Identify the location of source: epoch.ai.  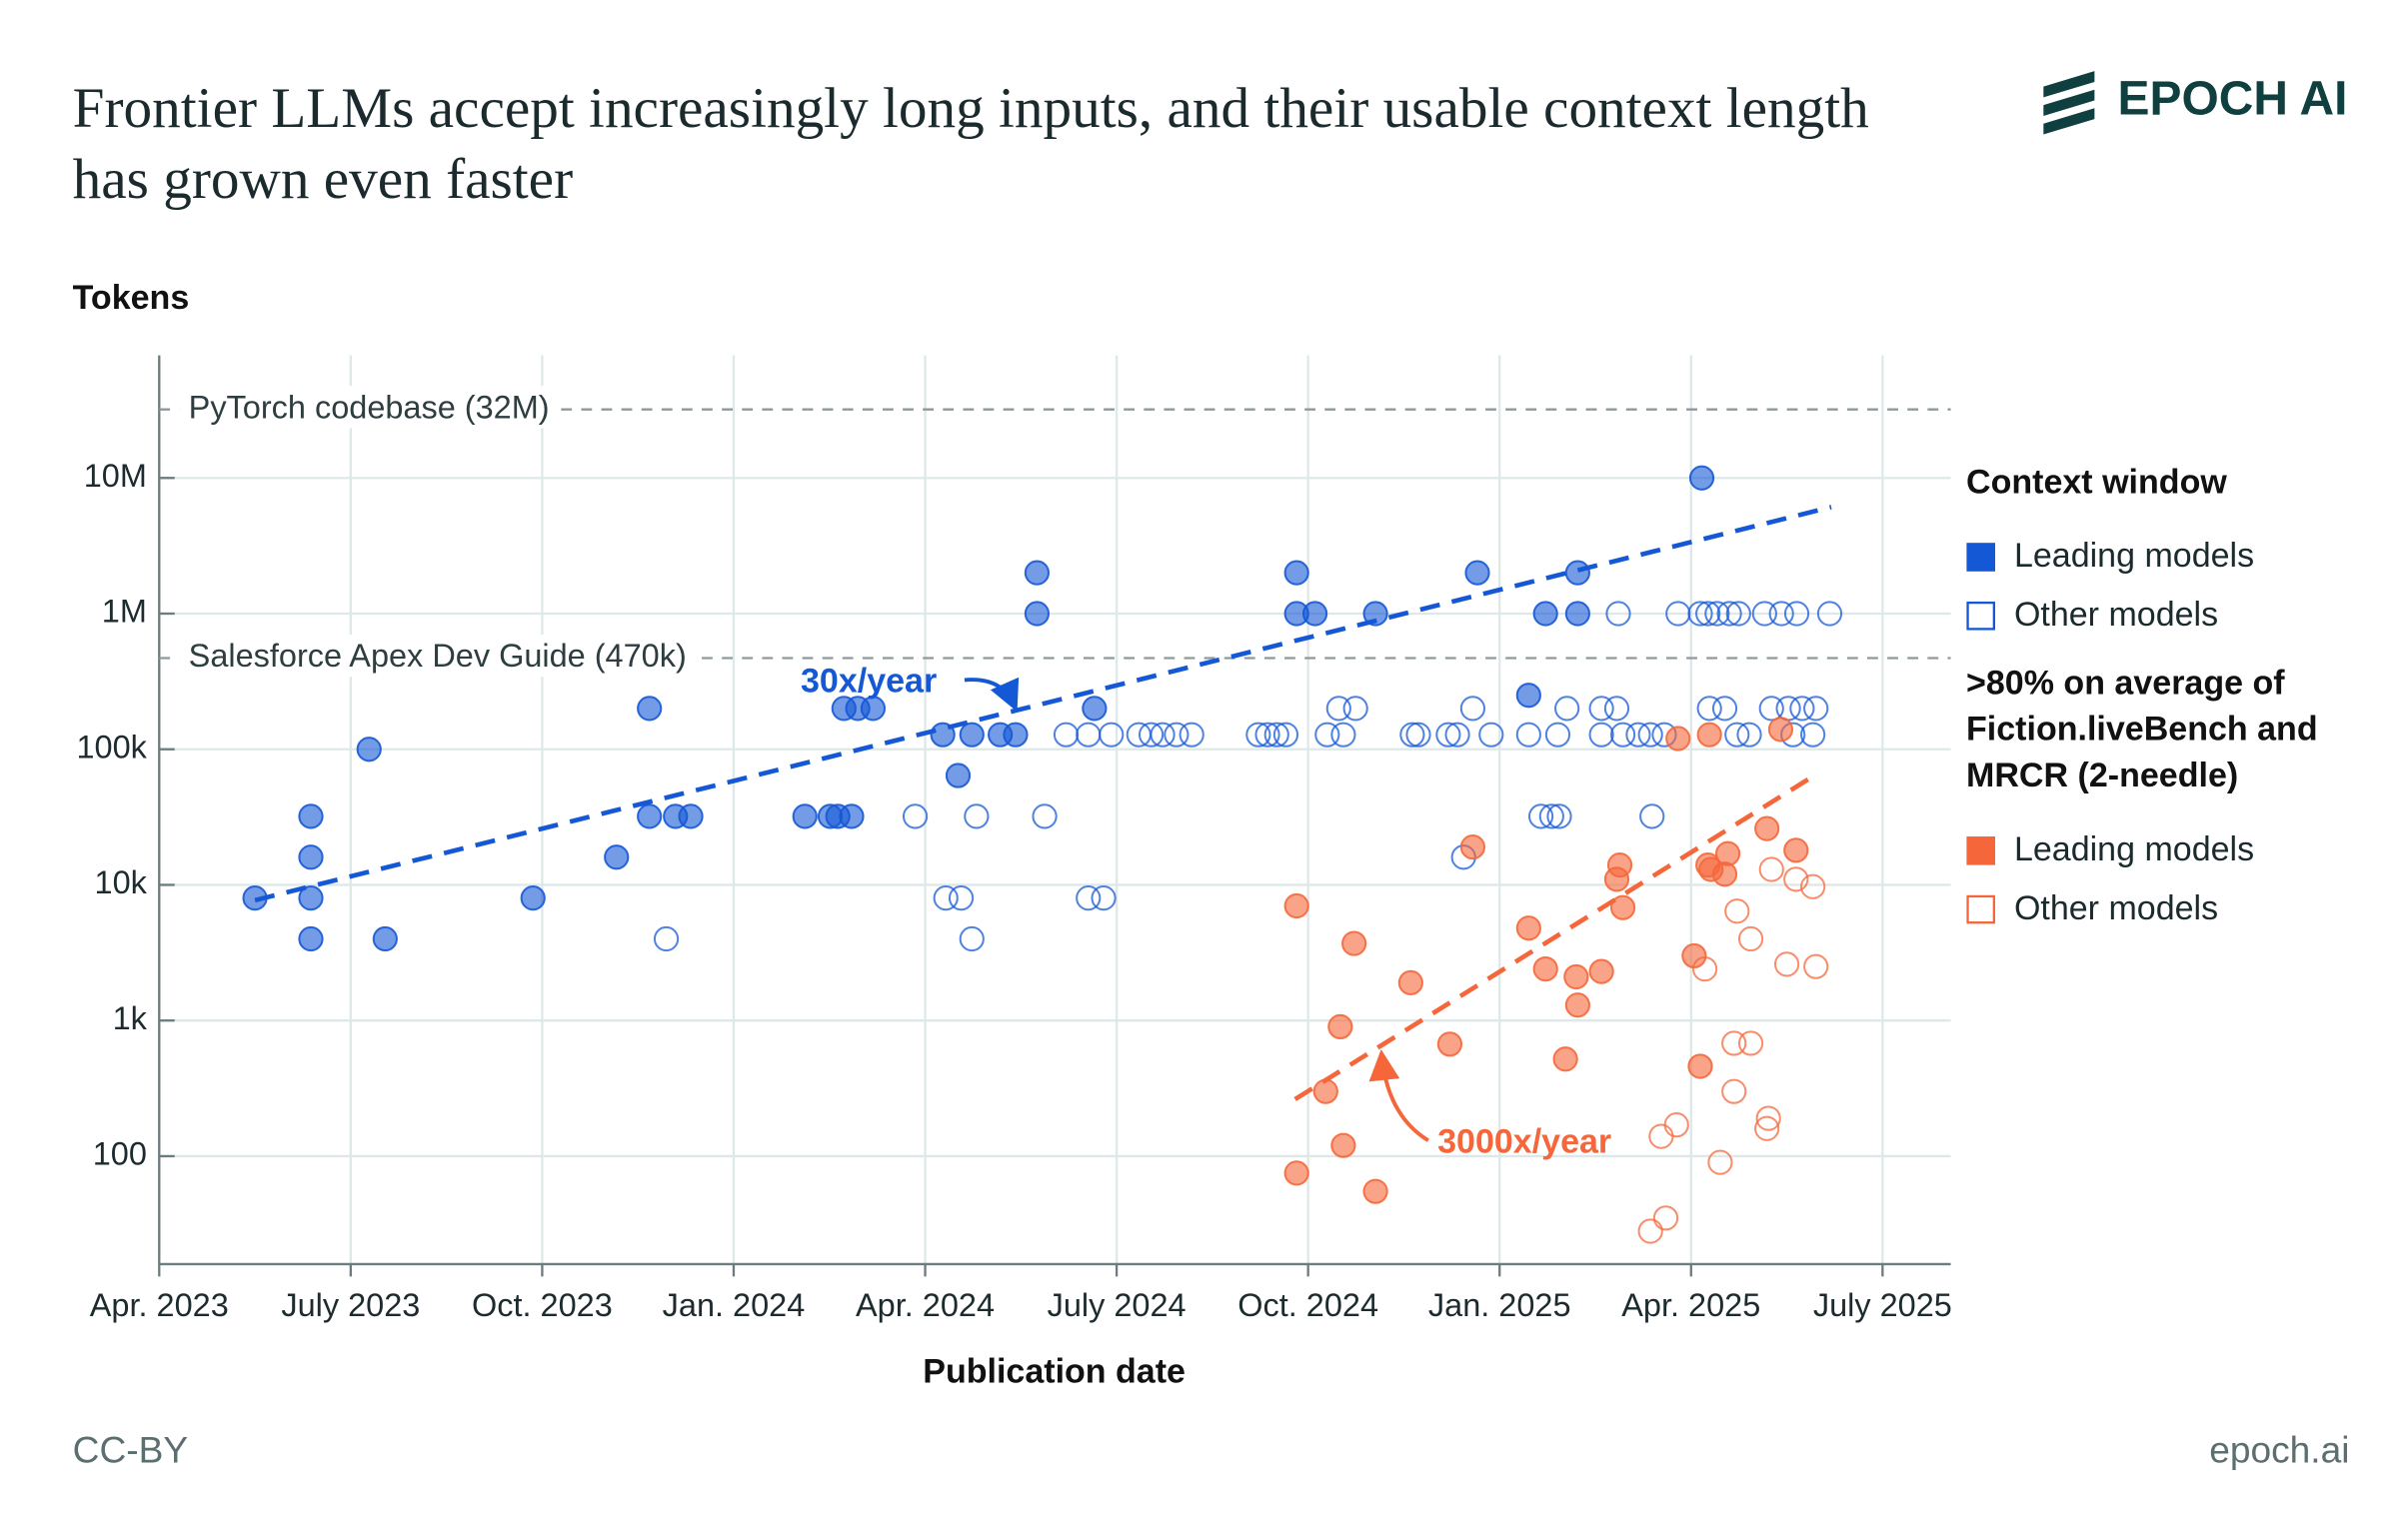
(2279, 1449).